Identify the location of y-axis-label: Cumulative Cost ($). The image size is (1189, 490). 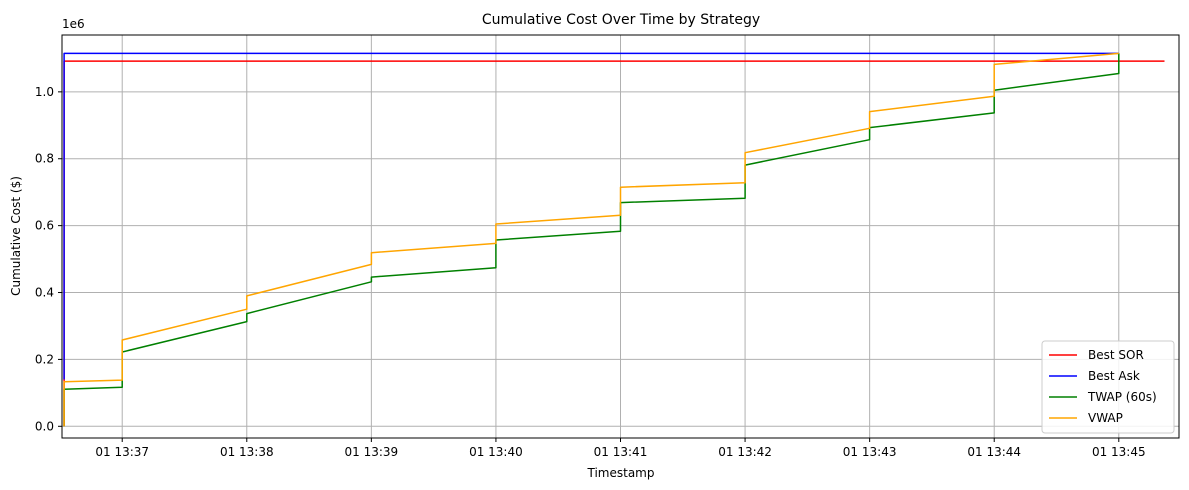
(16, 236).